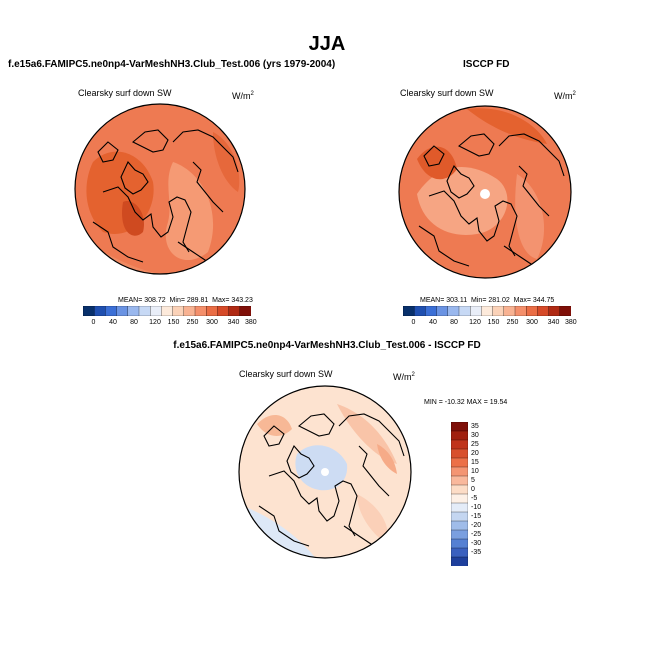 The image size is (654, 654). What do you see at coordinates (486, 64) in the screenshot?
I see `obs-title: ISCCP FD` at bounding box center [486, 64].